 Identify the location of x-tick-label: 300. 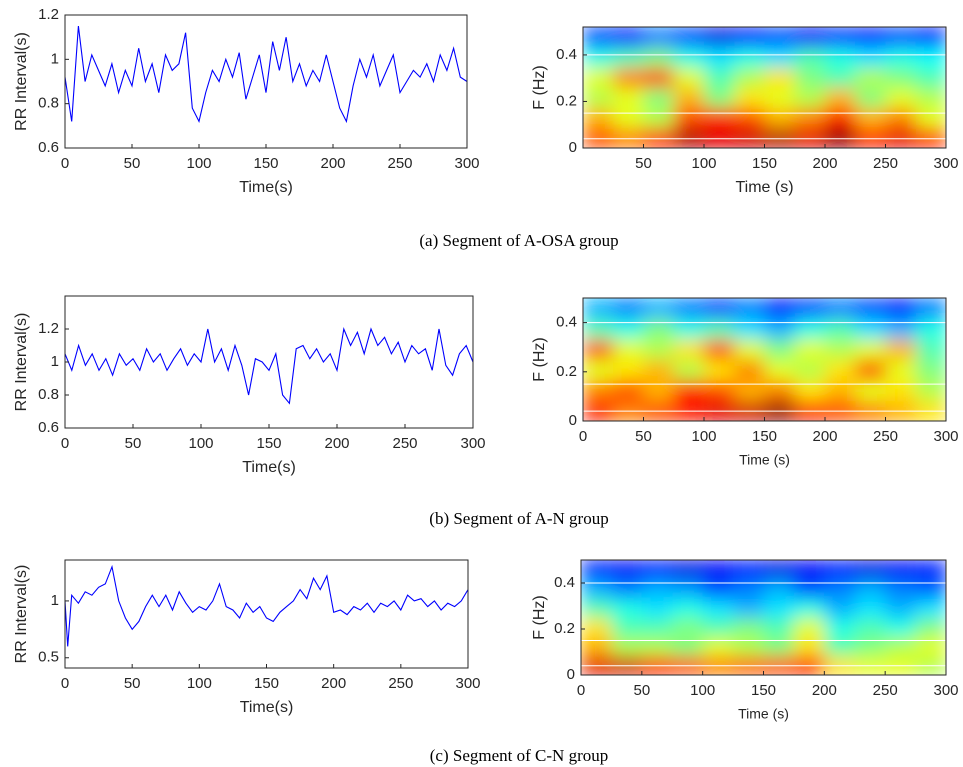
(467, 683).